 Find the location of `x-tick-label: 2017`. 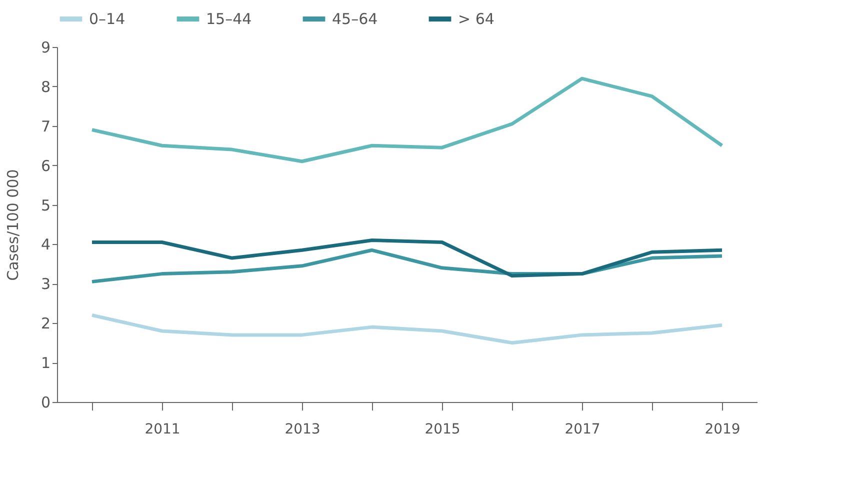

x-tick-label: 2017 is located at coordinates (582, 430).